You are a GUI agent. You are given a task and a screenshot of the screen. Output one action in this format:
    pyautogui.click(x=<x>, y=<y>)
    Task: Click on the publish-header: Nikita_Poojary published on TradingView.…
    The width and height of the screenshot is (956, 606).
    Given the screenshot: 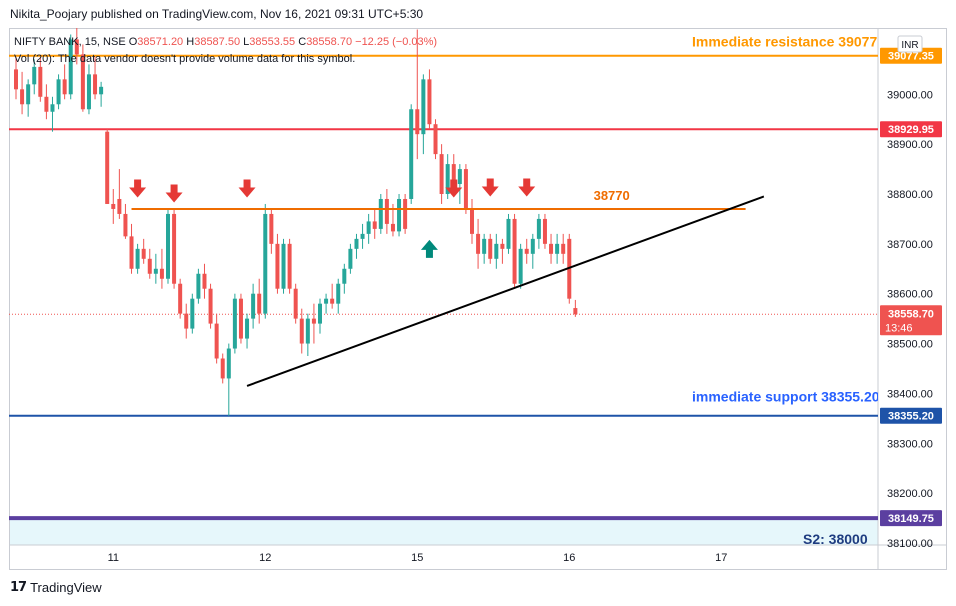 What is the action you would take?
    pyautogui.click(x=216, y=14)
    